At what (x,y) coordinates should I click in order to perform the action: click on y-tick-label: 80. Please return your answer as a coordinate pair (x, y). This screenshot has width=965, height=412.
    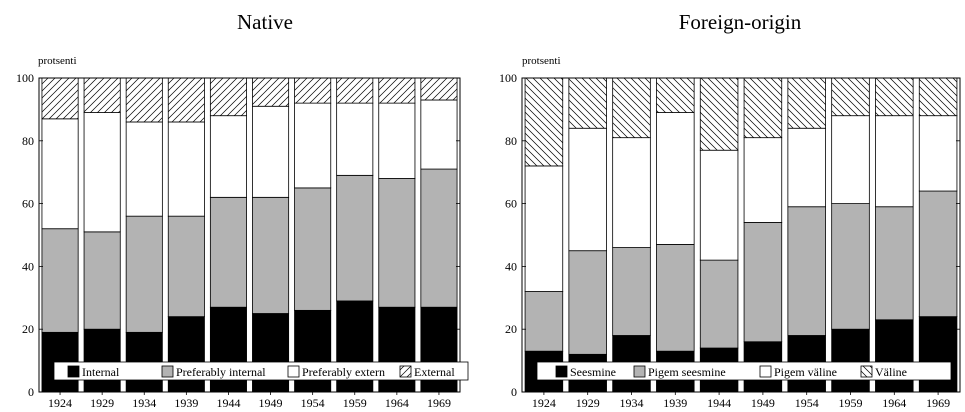
    Looking at the image, I should click on (28, 141).